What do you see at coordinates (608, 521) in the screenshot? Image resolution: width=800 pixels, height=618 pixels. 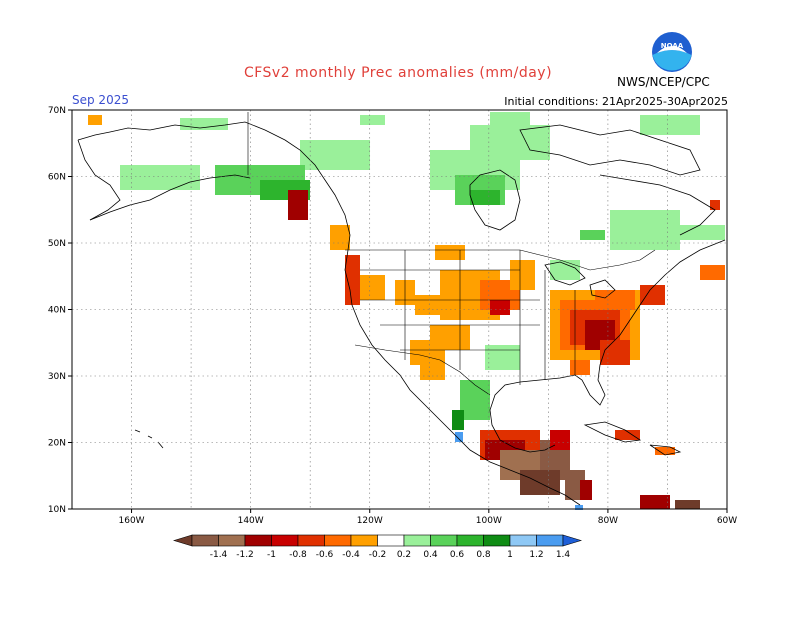 I see `lon-tick-label: 80W` at bounding box center [608, 521].